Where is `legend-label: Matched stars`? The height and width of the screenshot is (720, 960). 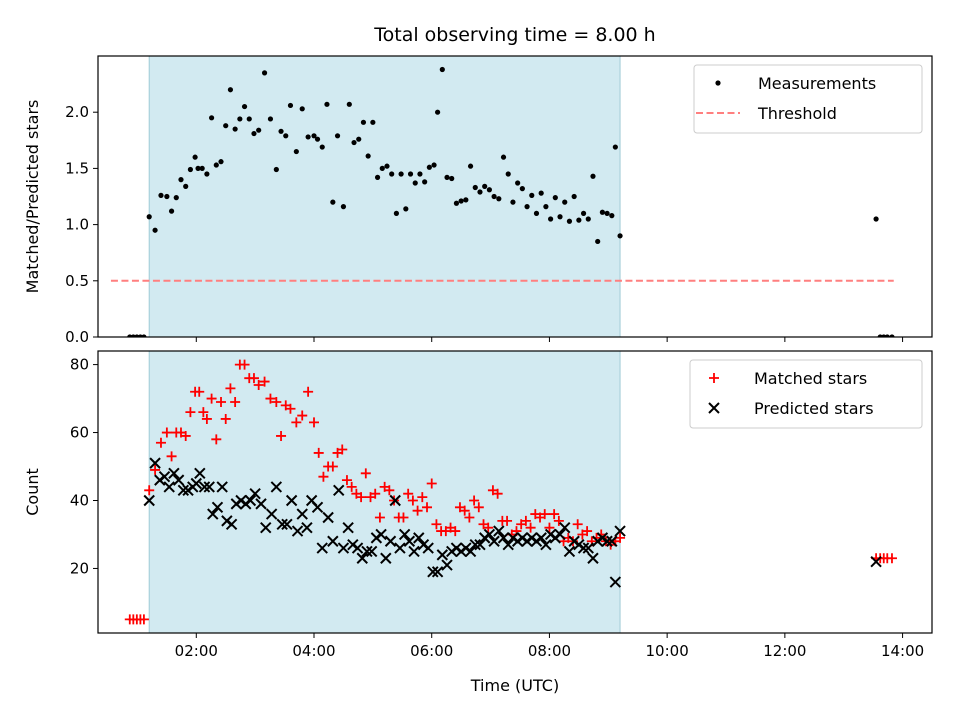
legend-label: Matched stars is located at coordinates (810, 378).